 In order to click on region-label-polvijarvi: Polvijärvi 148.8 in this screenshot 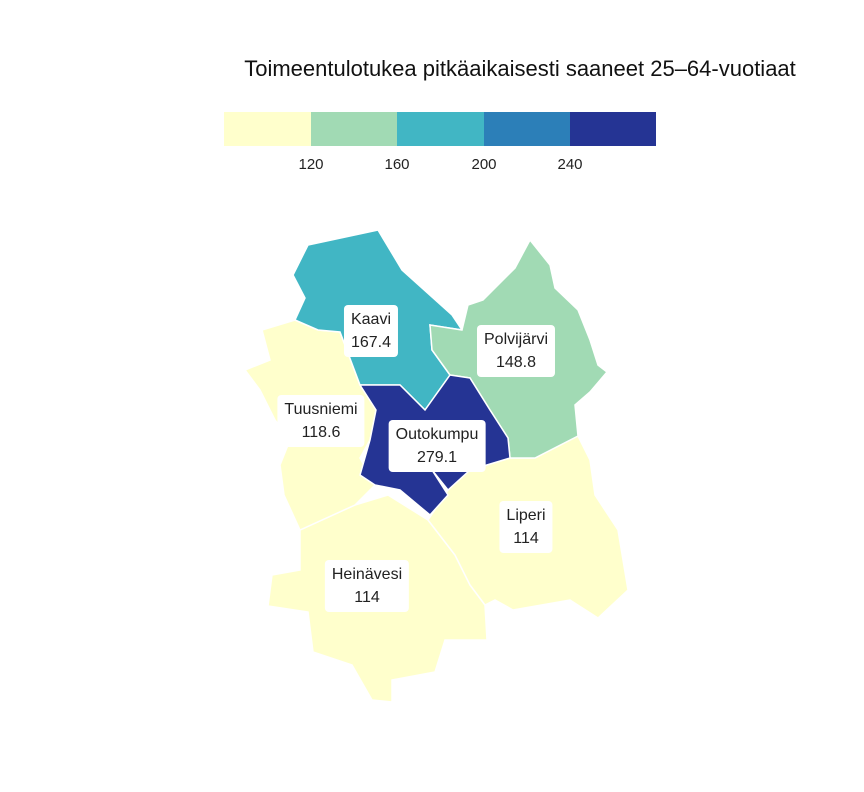, I will do `click(516, 351)`.